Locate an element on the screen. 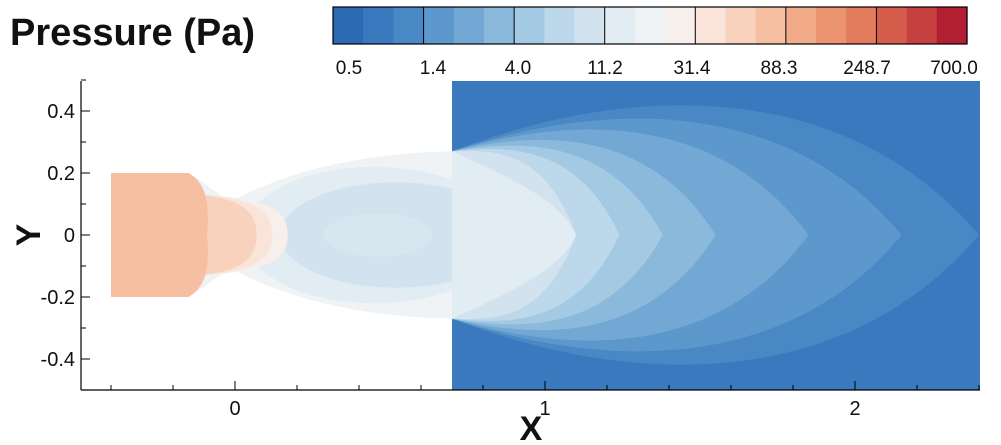 The width and height of the screenshot is (1001, 445). inlet-chamber is located at coordinates (159, 235).